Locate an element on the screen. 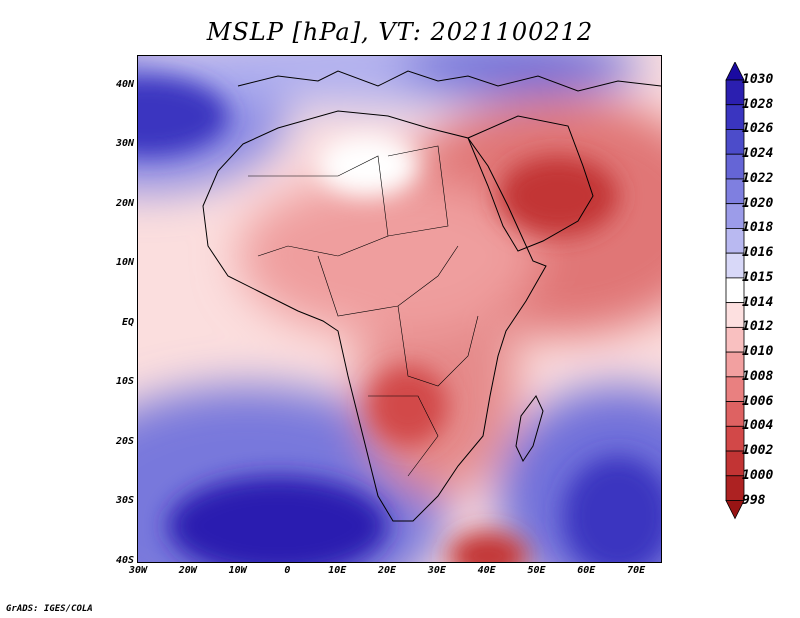 The height and width of the screenshot is (618, 800). colorbar-level-label: 1022 is located at coordinates (758, 178).